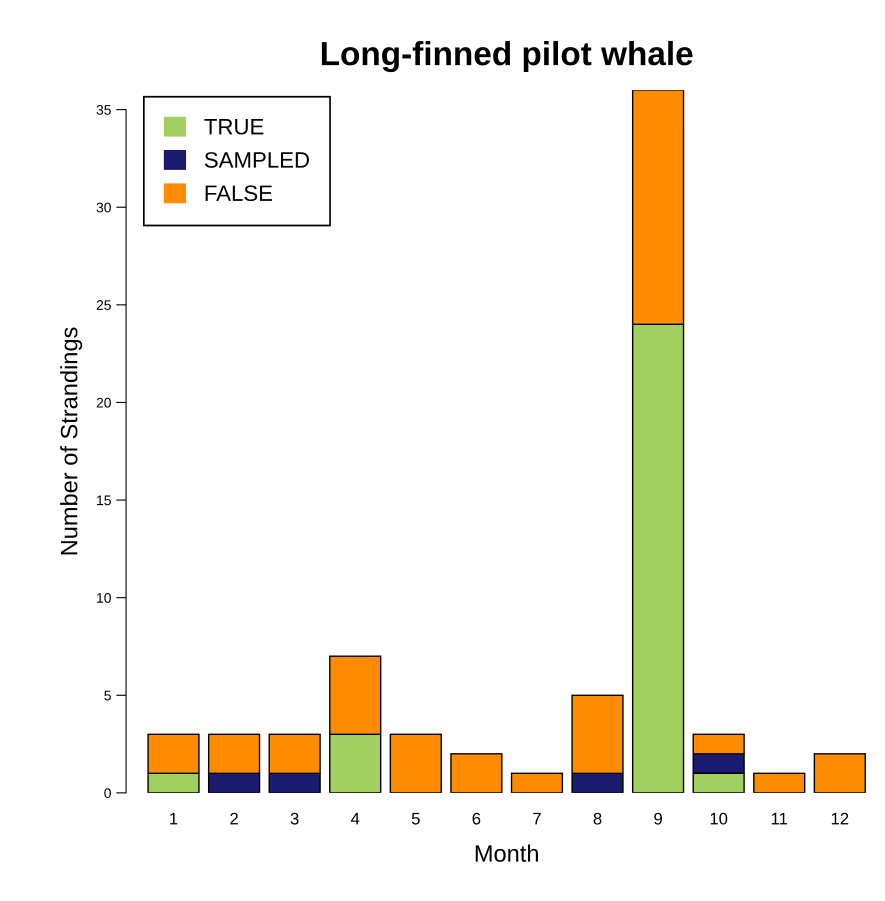 This screenshot has width=885, height=901. Describe the element at coordinates (107, 793) in the screenshot. I see `y-tick-label: 0` at that location.